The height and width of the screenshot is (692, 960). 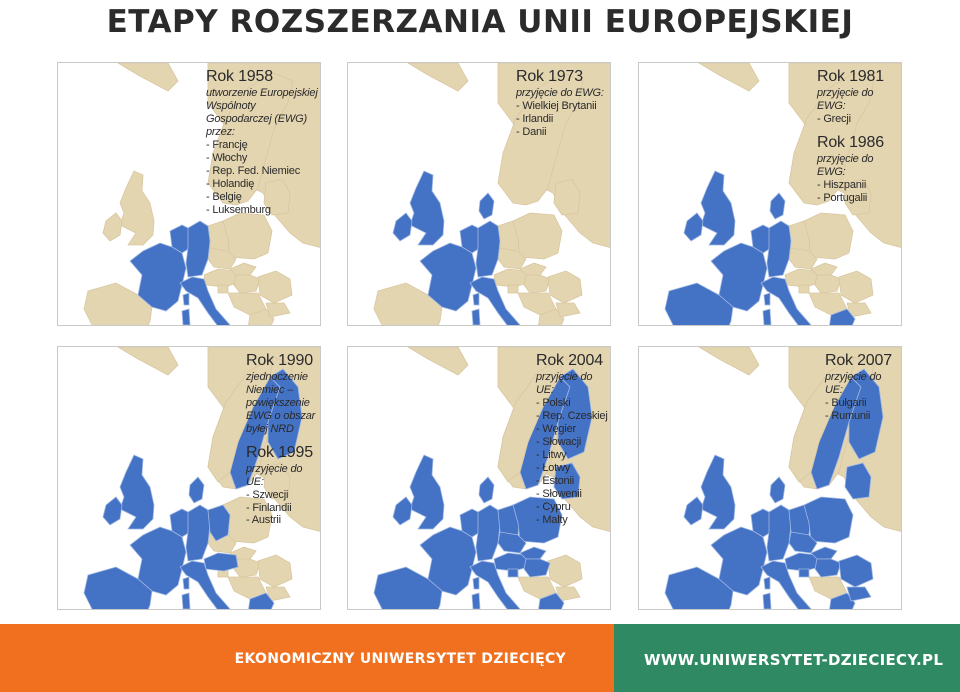 What do you see at coordinates (846, 402) in the screenshot?
I see `legend-country-item: - Bułgarii` at bounding box center [846, 402].